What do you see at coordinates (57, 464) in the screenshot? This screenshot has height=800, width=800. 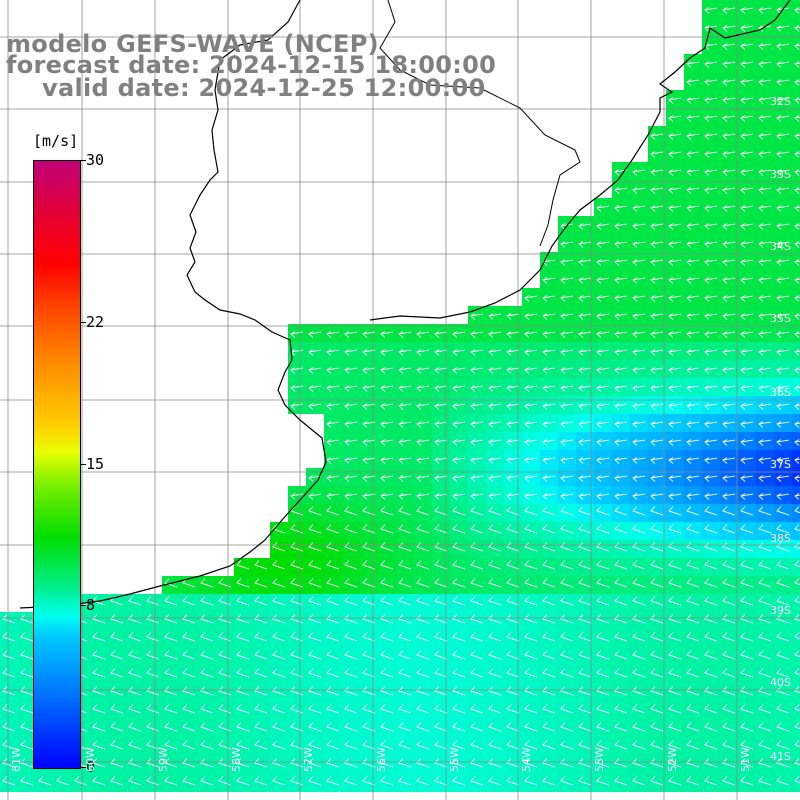 I see `colorbar` at bounding box center [57, 464].